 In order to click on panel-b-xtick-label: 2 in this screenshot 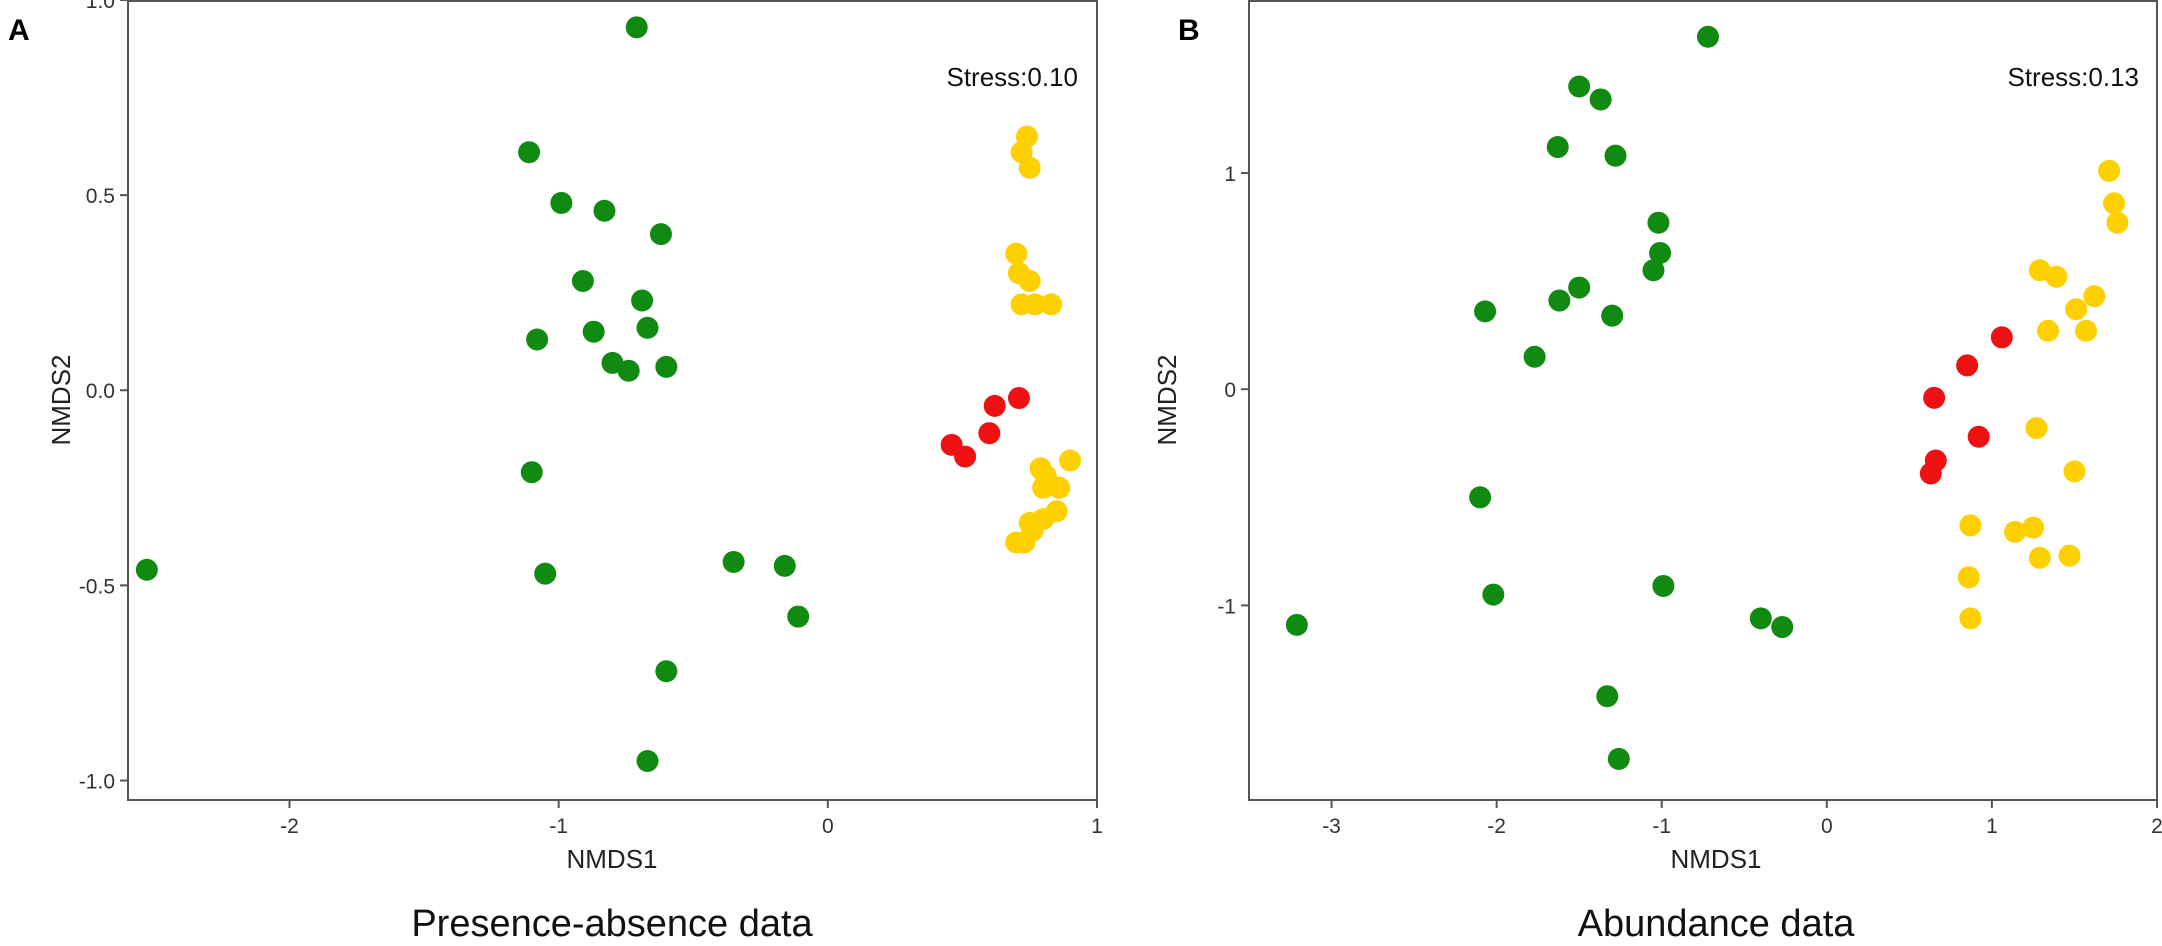, I will do `click(2156, 826)`.